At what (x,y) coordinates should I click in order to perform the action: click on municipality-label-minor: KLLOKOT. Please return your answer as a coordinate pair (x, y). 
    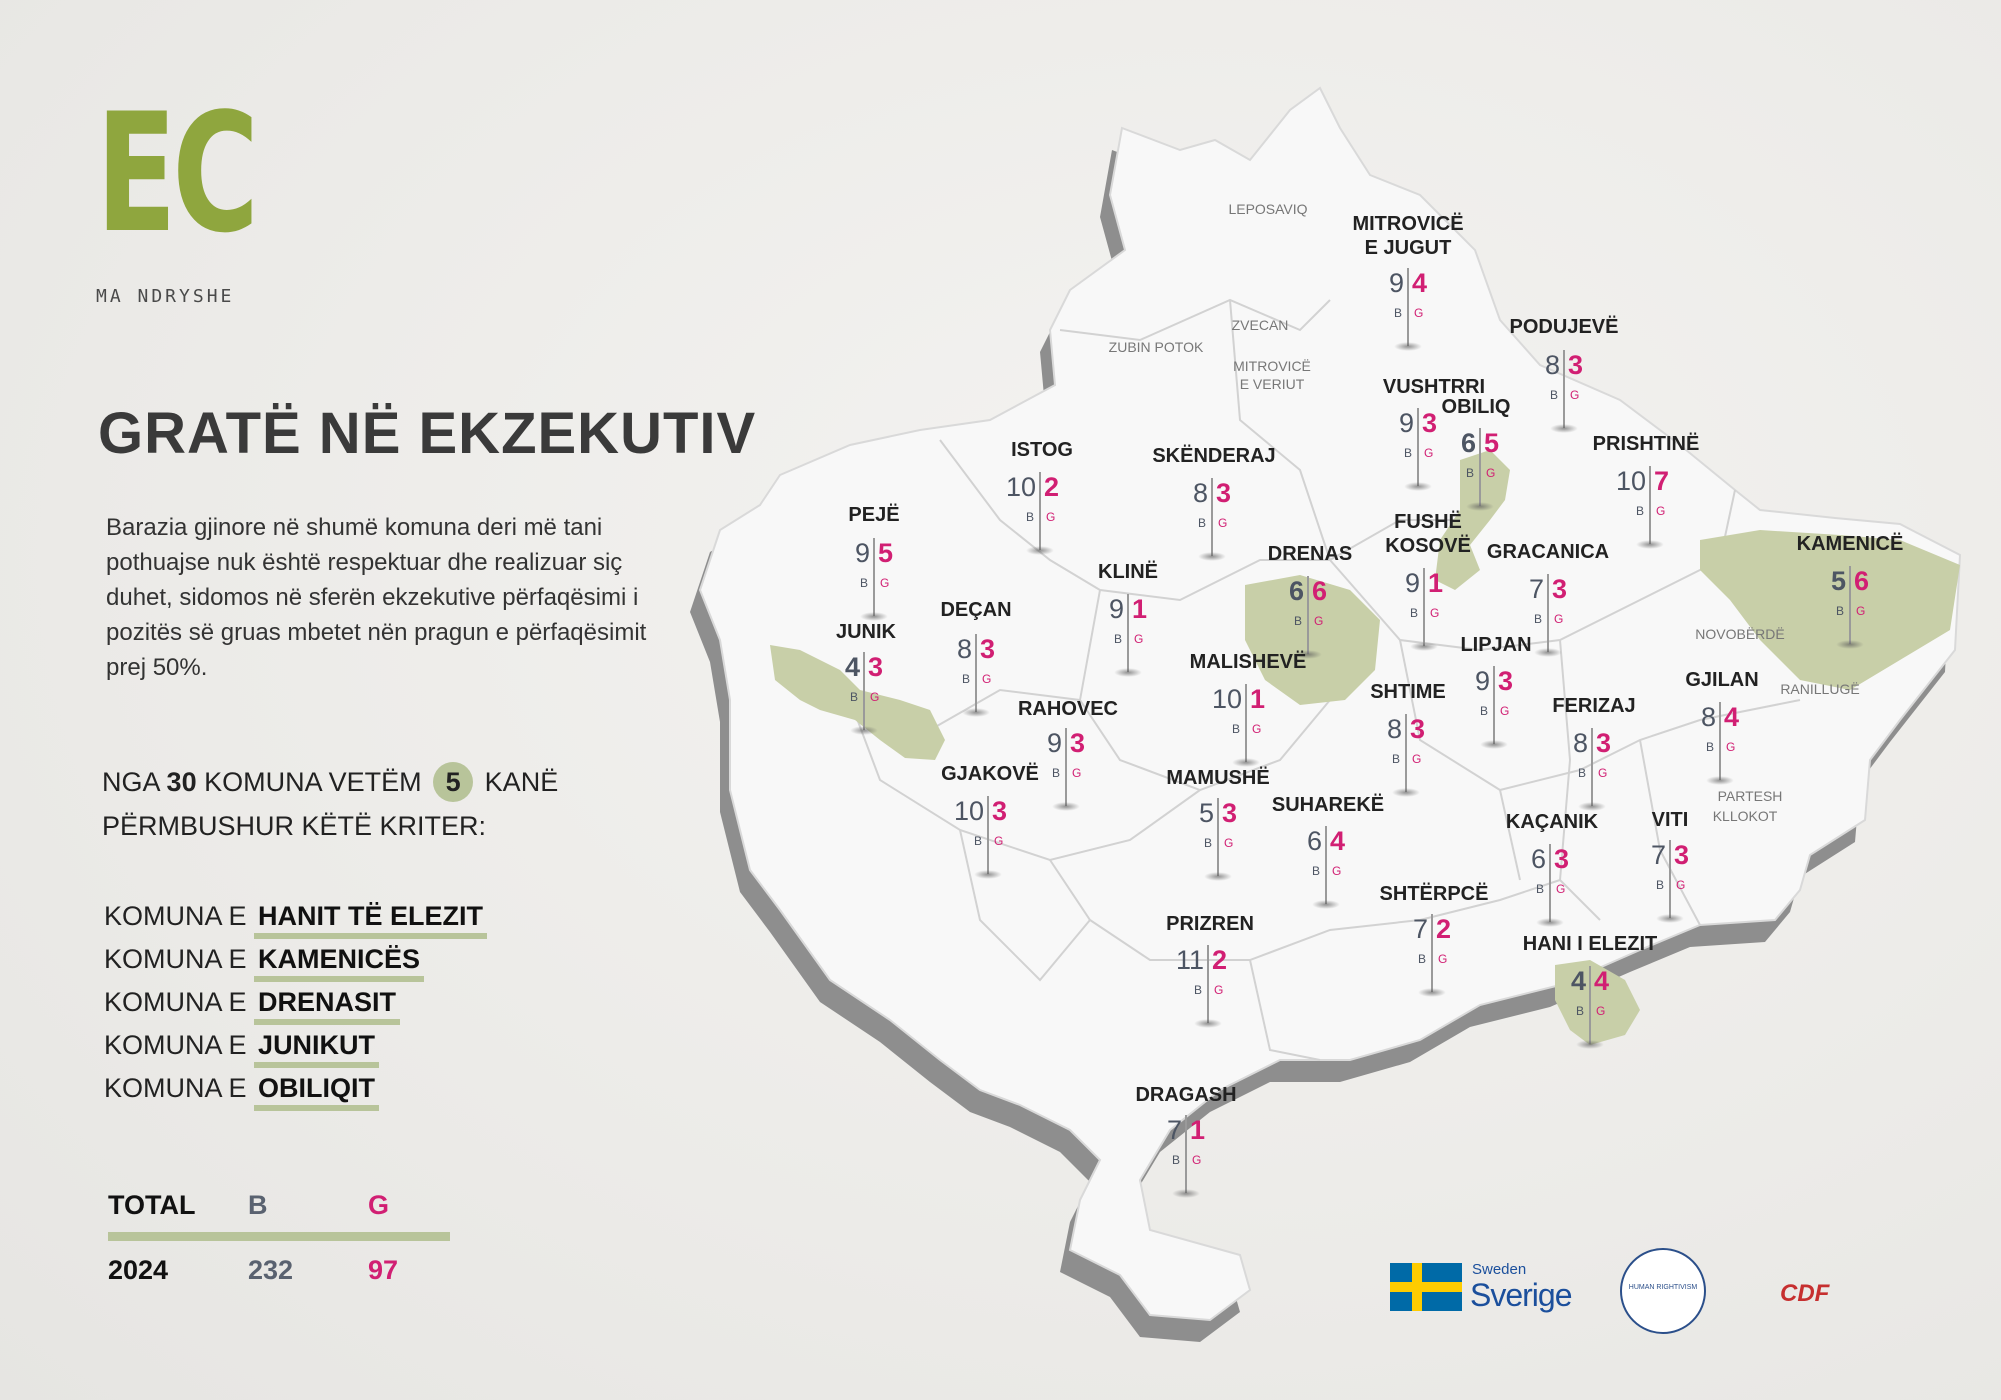
    Looking at the image, I should click on (1745, 816).